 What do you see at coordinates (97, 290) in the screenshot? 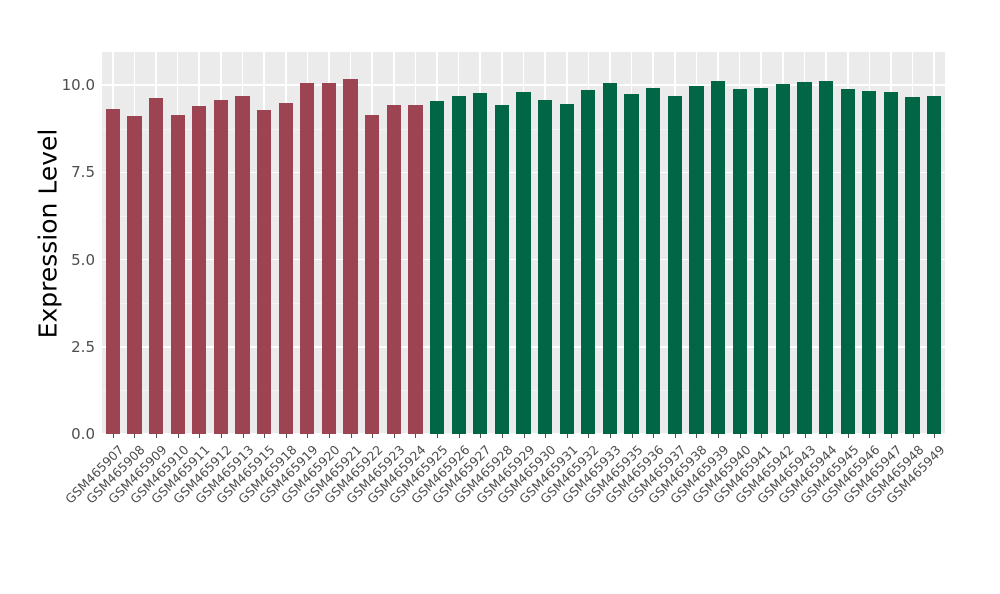
I see `y-axis-tick-labels: 0.0 2.5 5.0 7.5 10.0` at bounding box center [97, 290].